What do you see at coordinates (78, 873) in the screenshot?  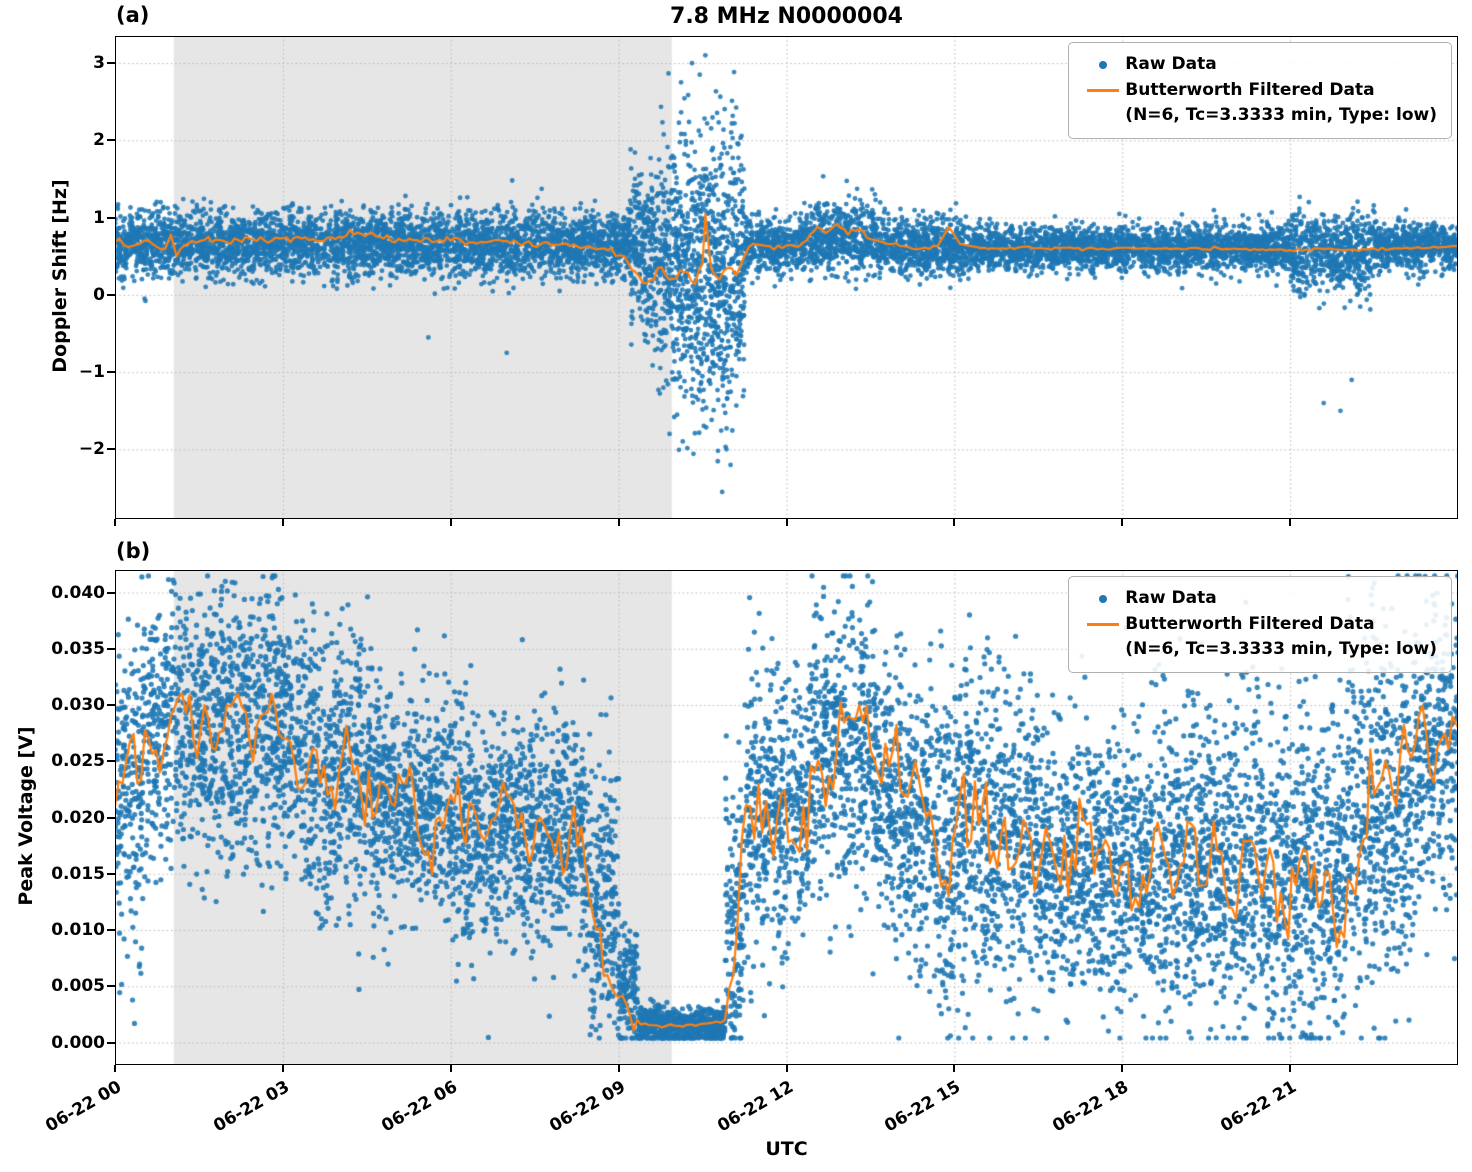 I see `panel-b-y-tick-label: 0.015` at bounding box center [78, 873].